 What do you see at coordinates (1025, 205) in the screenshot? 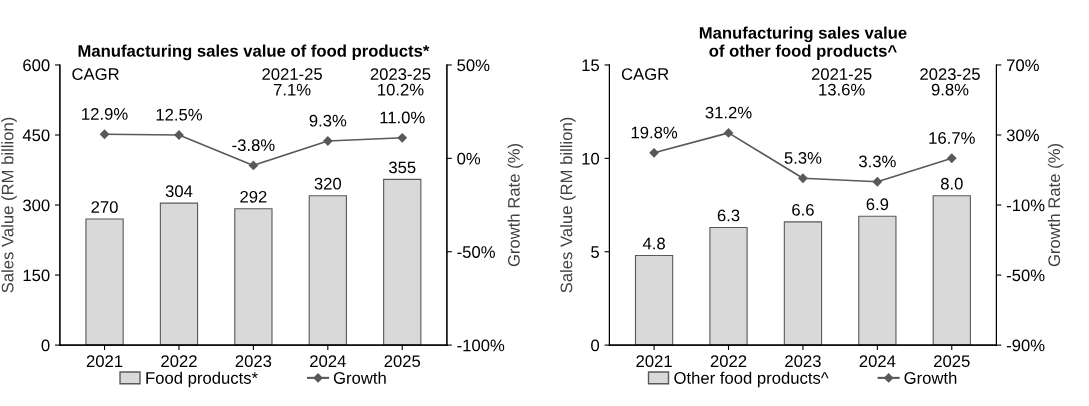
I see `y2-tick-label: -10%` at bounding box center [1025, 205].